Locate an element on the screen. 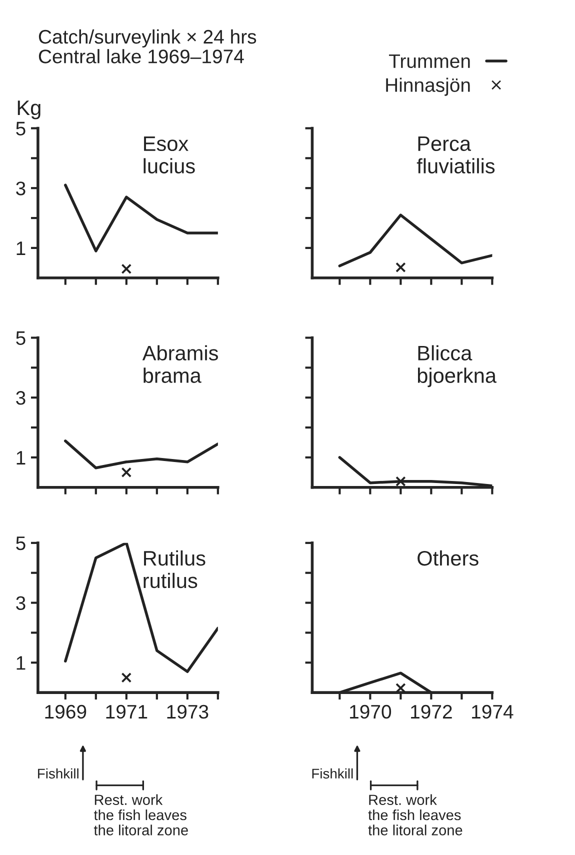 The image size is (575, 855). x-tick-label: 1969 is located at coordinates (65, 711).